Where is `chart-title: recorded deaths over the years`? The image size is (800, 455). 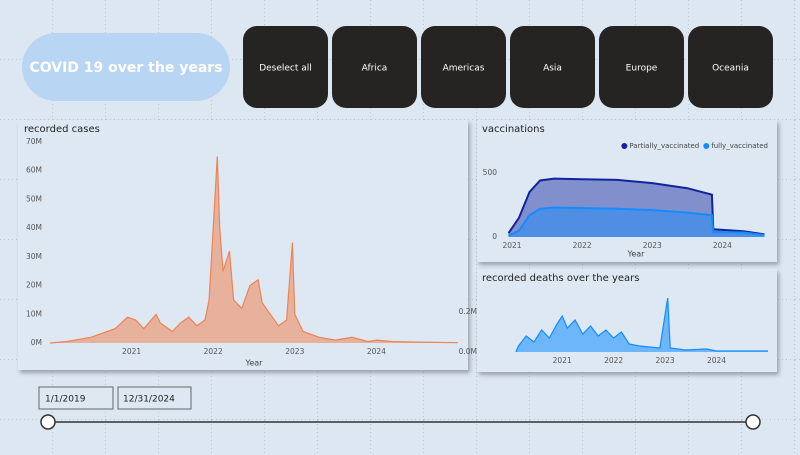
chart-title: recorded deaths over the years is located at coordinates (561, 278).